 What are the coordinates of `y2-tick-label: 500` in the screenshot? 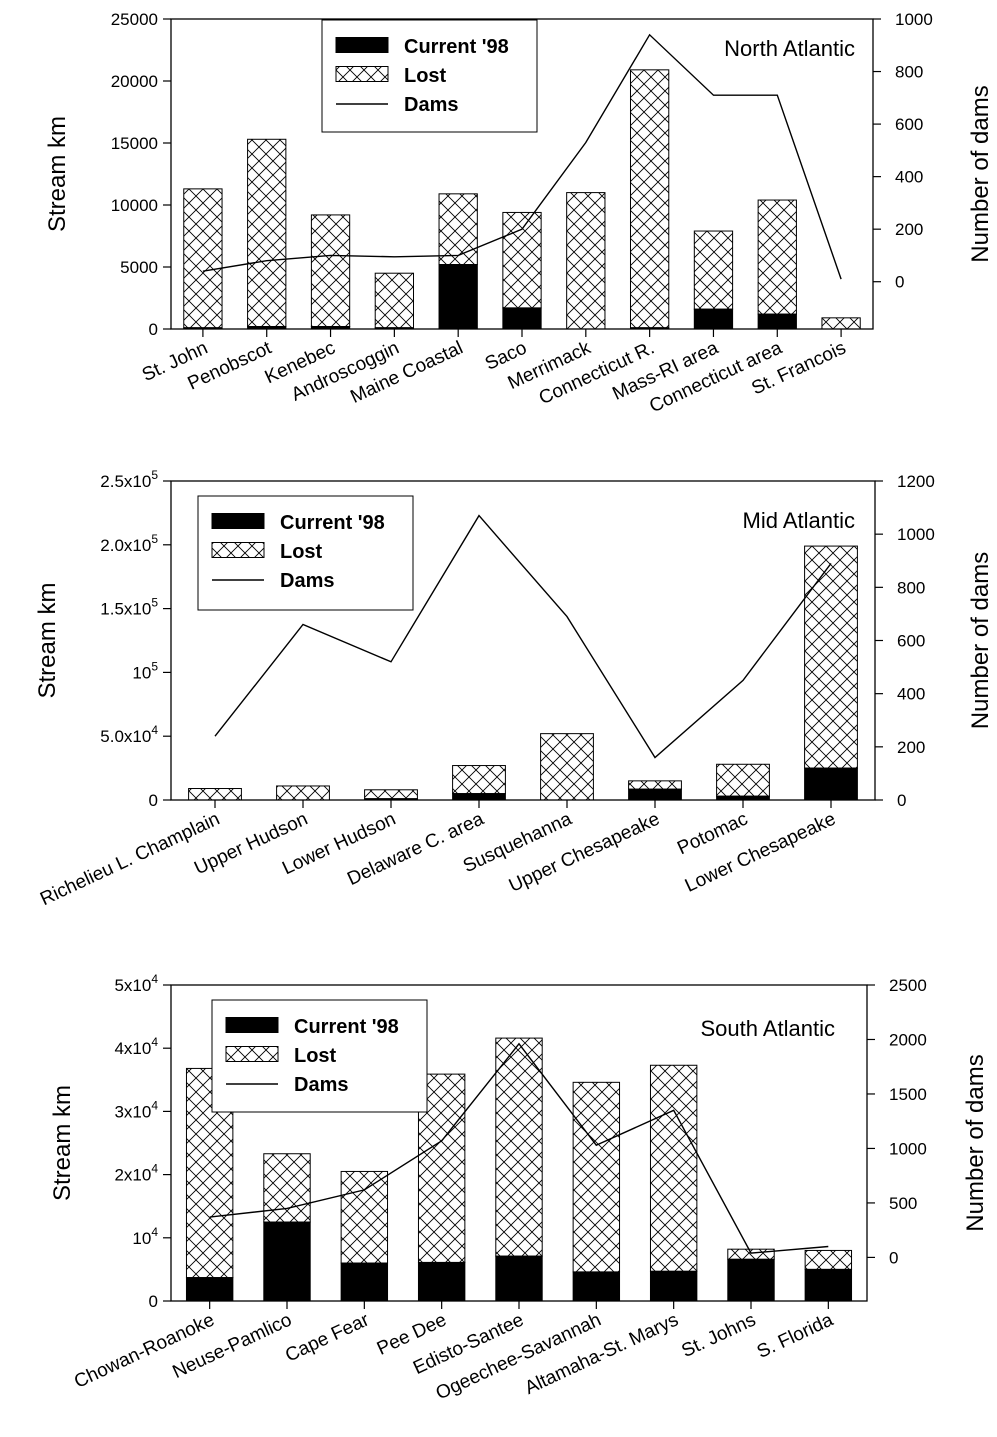 It's located at (903, 1203).